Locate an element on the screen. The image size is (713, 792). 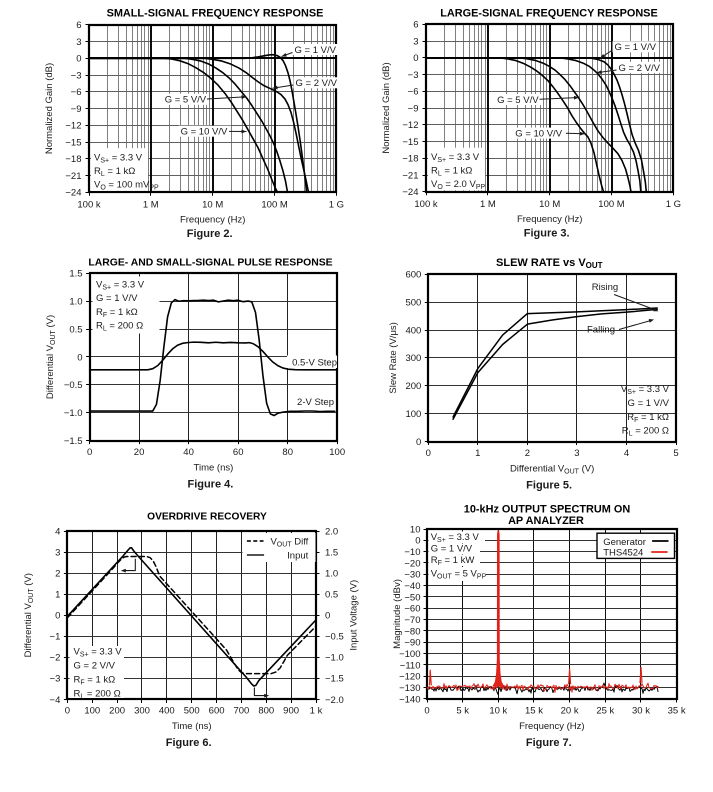
svg-text: Figure 4. is located at coordinates (210, 485).